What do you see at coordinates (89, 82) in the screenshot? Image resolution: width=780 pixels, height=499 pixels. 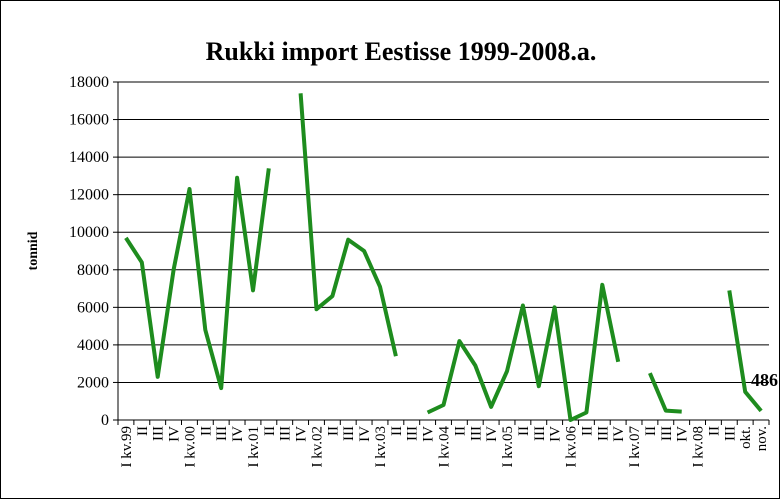 I see `y-tick-label: 18000` at bounding box center [89, 82].